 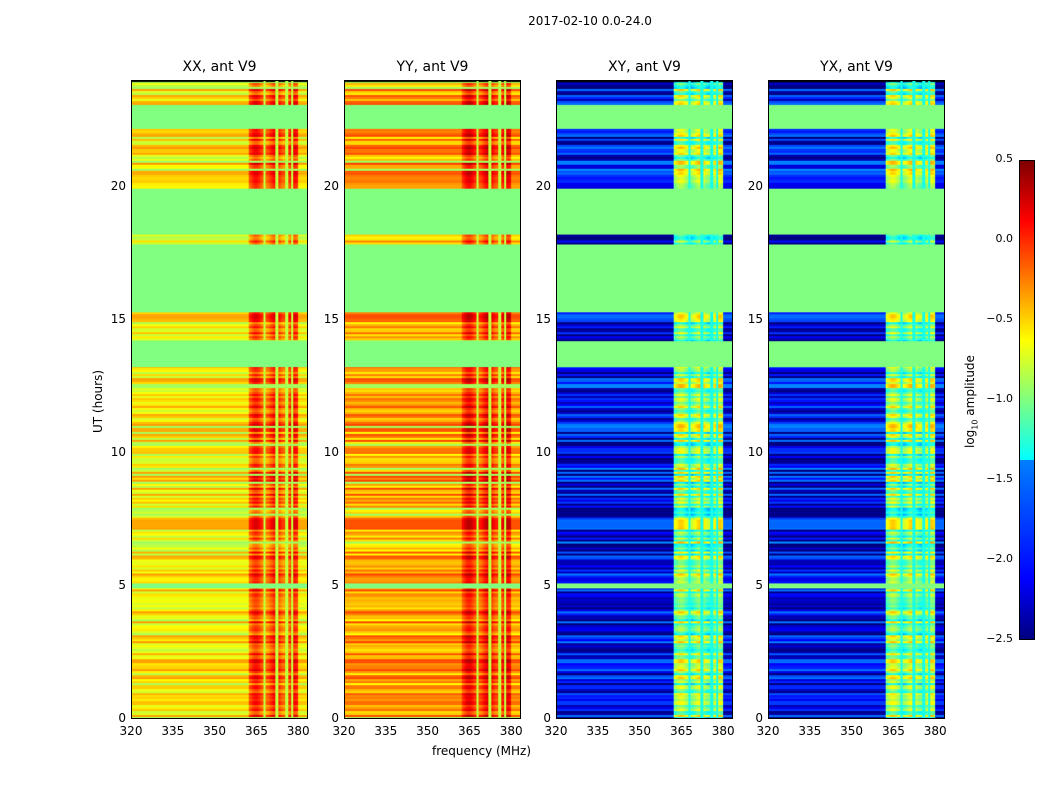 What do you see at coordinates (98, 401) in the screenshot?
I see `y-axis-label: UT (hours)` at bounding box center [98, 401].